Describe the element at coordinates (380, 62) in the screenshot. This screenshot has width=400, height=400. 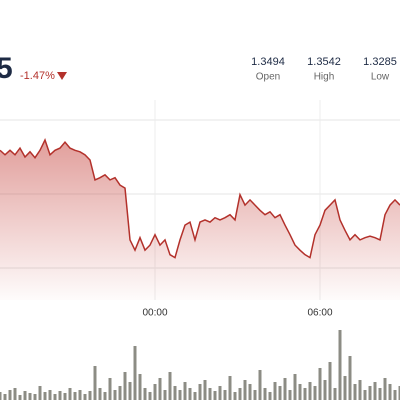
I see `stat-value: 1.3285` at that location.